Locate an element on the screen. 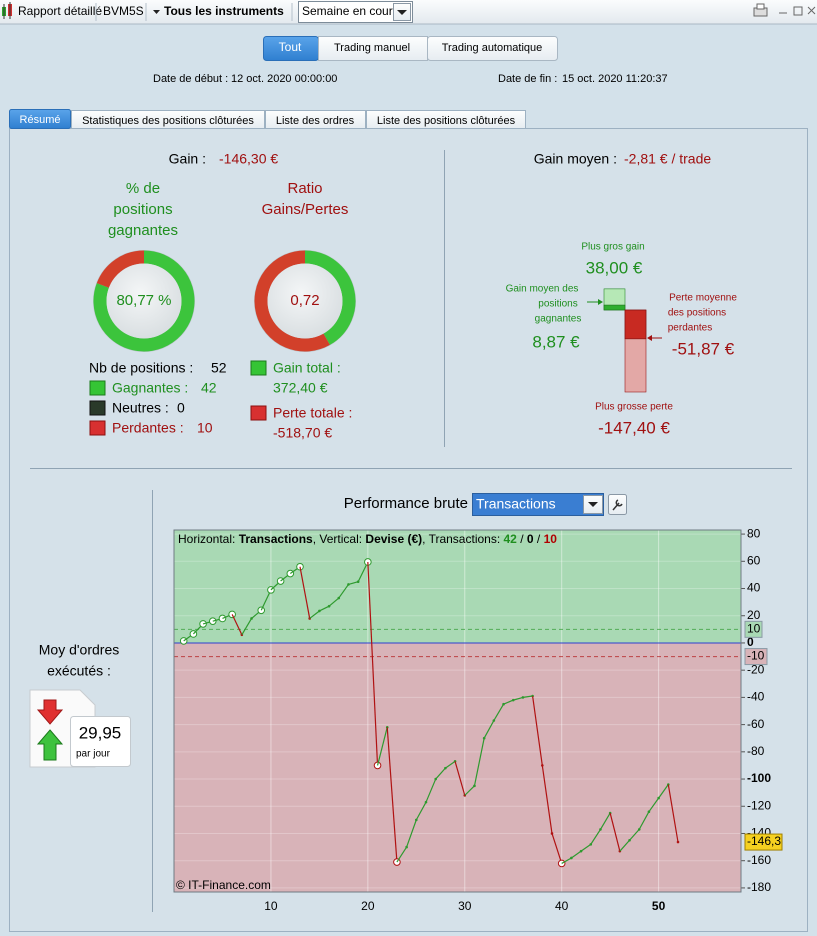  x-tick-label: 40 is located at coordinates (562, 906).